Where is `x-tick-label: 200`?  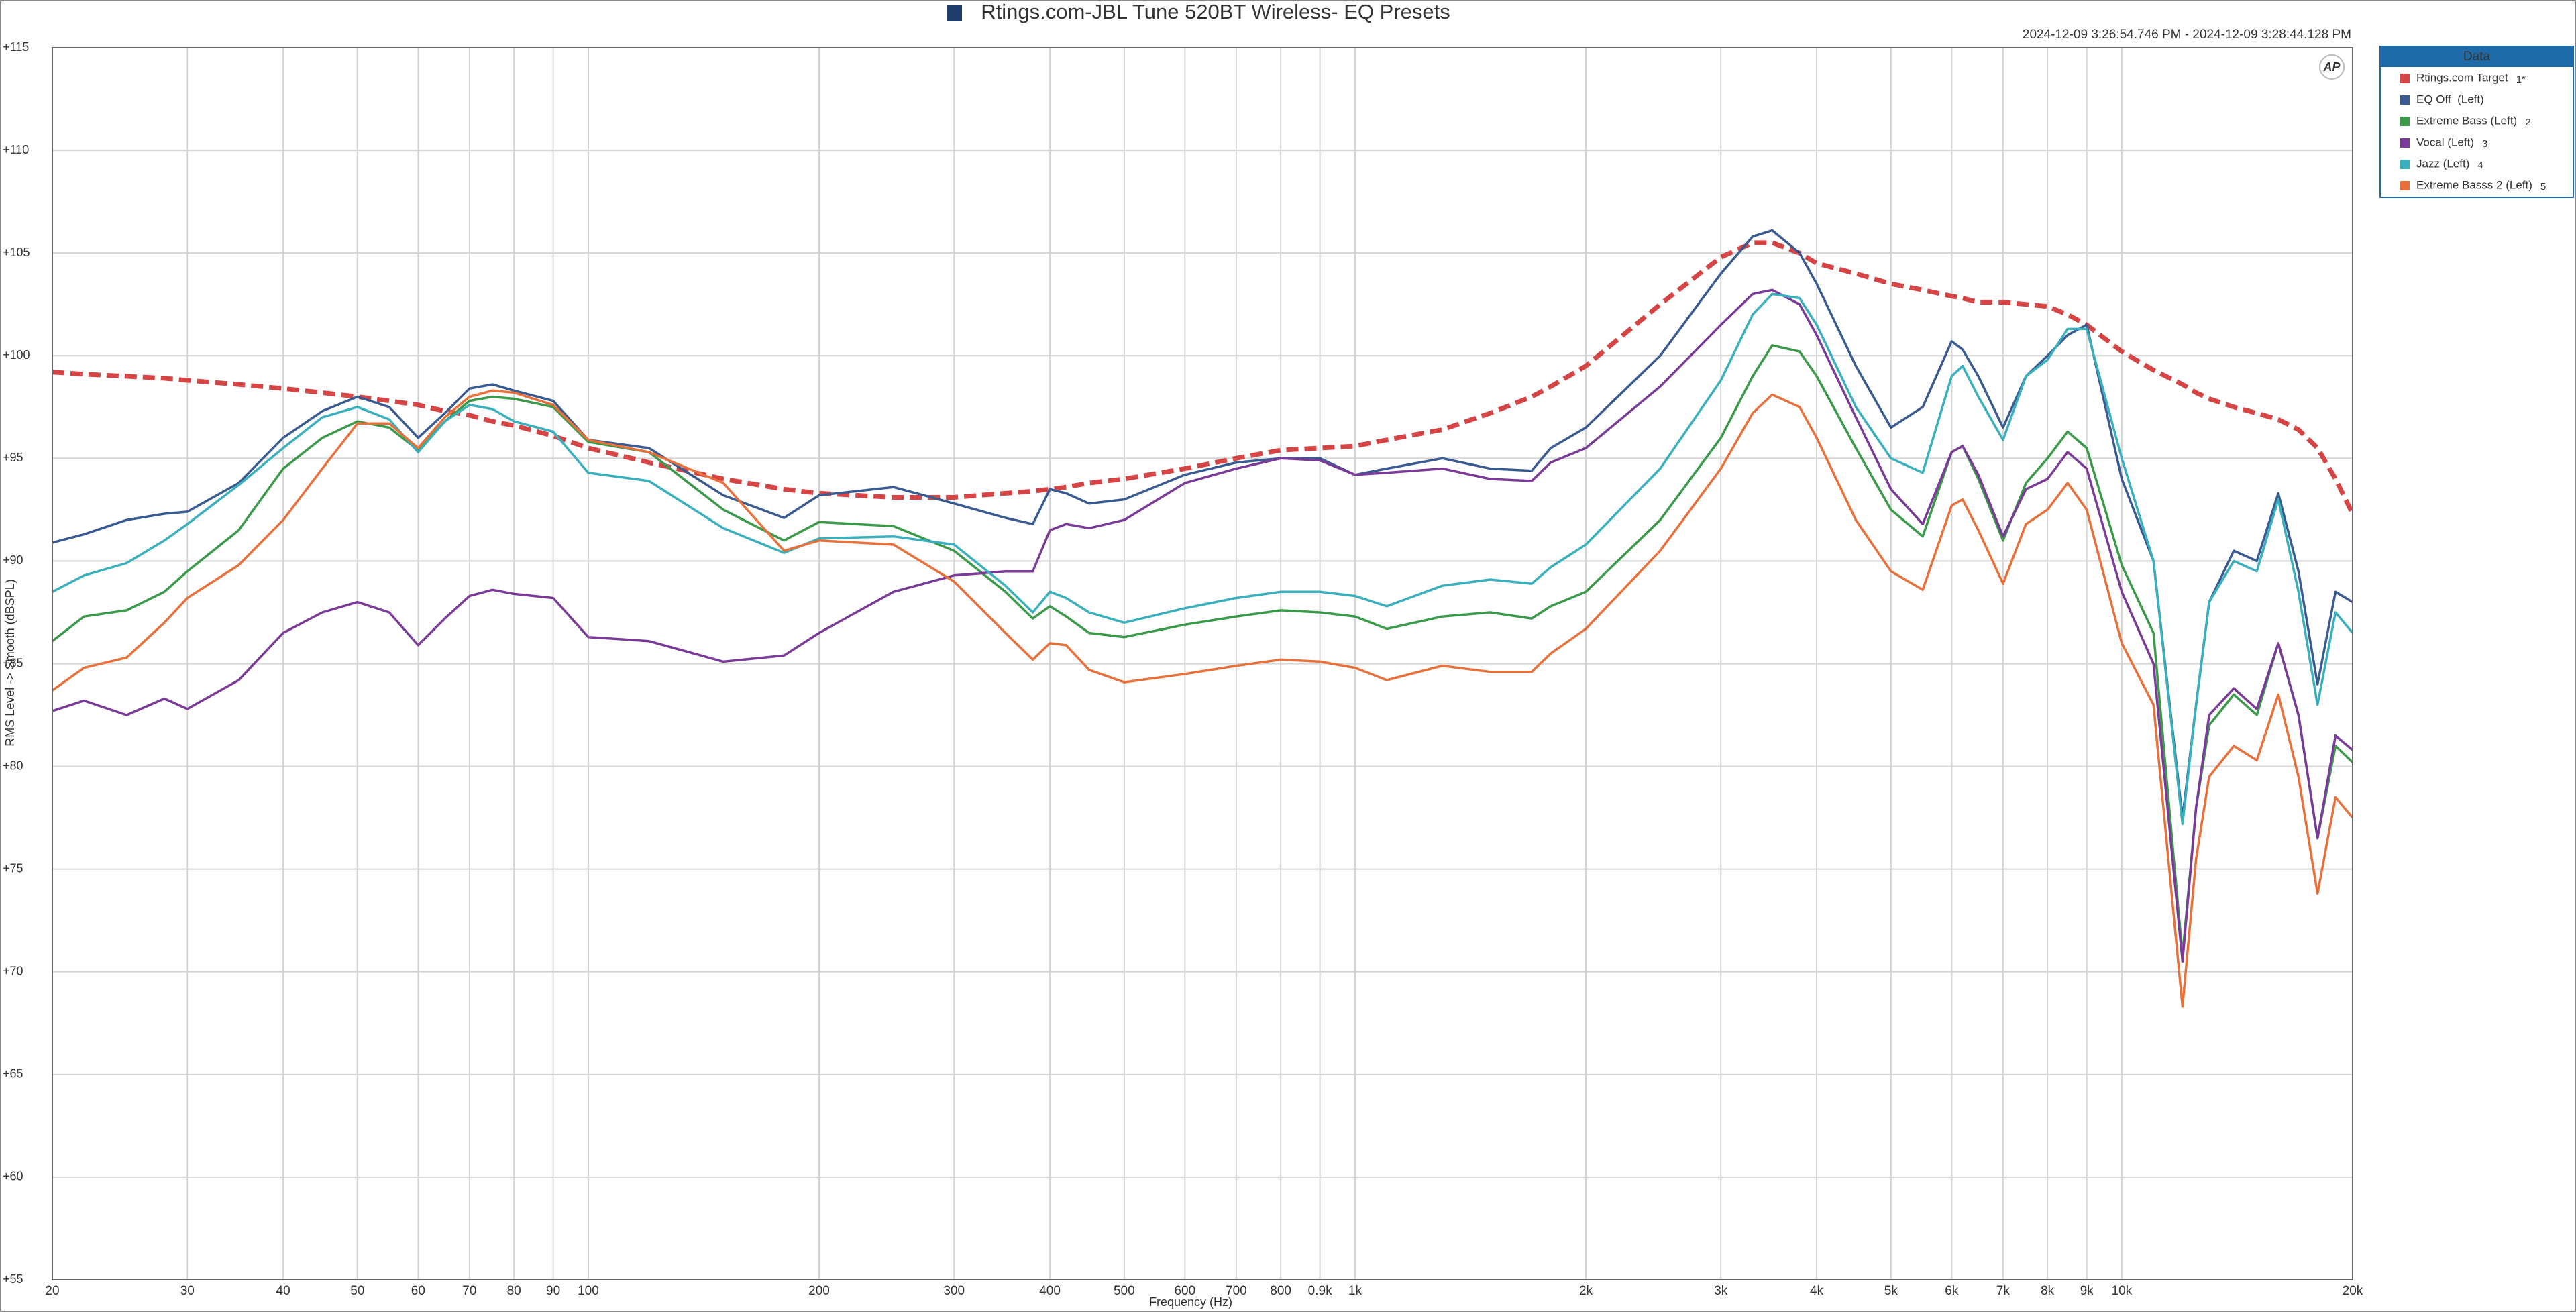 x-tick-label: 200 is located at coordinates (819, 1291).